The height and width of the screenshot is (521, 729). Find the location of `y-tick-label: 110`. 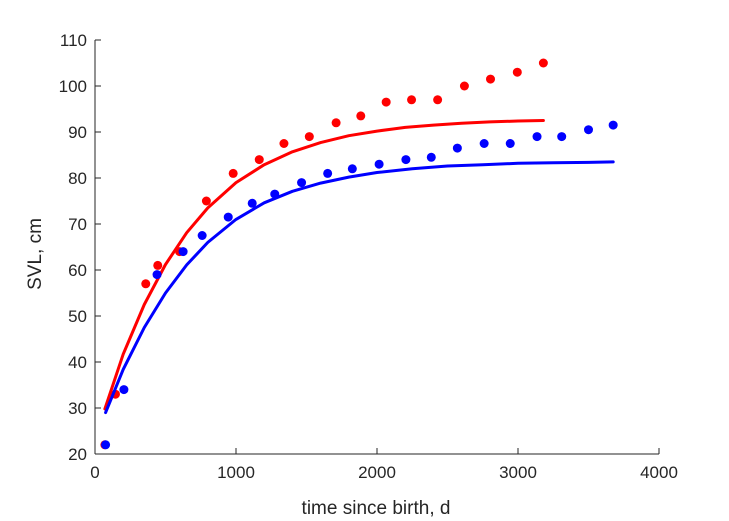

y-tick-label: 110 is located at coordinates (73, 40).